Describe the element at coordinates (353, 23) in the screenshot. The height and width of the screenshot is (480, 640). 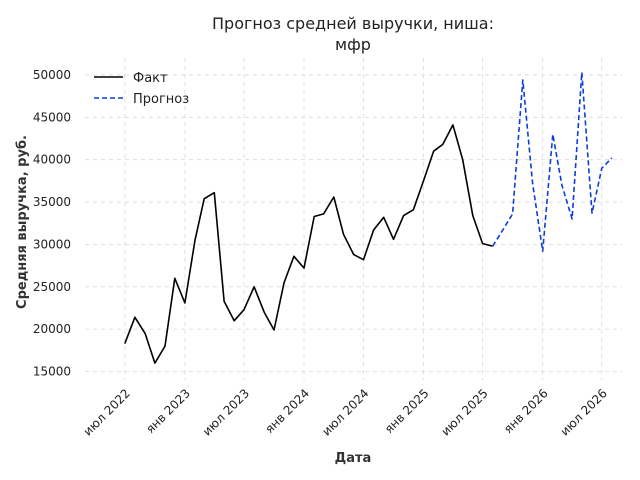
I see `chart-title-line-1: Прогноз средней выручки, ниша:` at that location.